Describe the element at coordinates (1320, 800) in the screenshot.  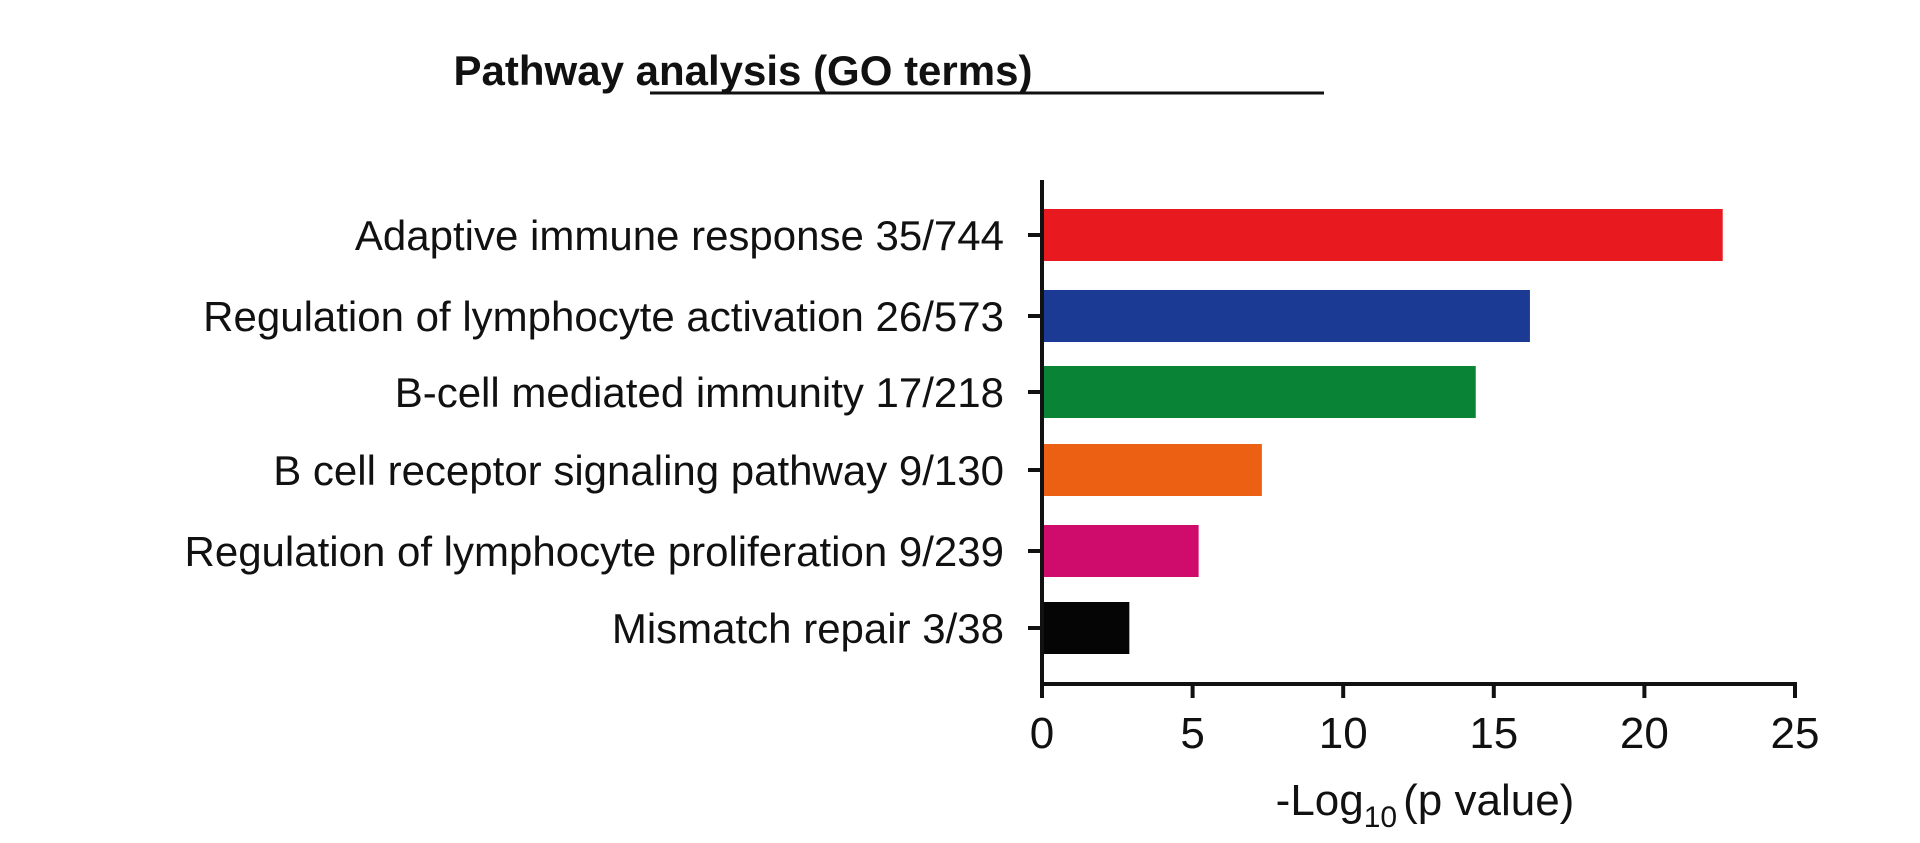
I see `x-axis-label-main: -Log` at that location.